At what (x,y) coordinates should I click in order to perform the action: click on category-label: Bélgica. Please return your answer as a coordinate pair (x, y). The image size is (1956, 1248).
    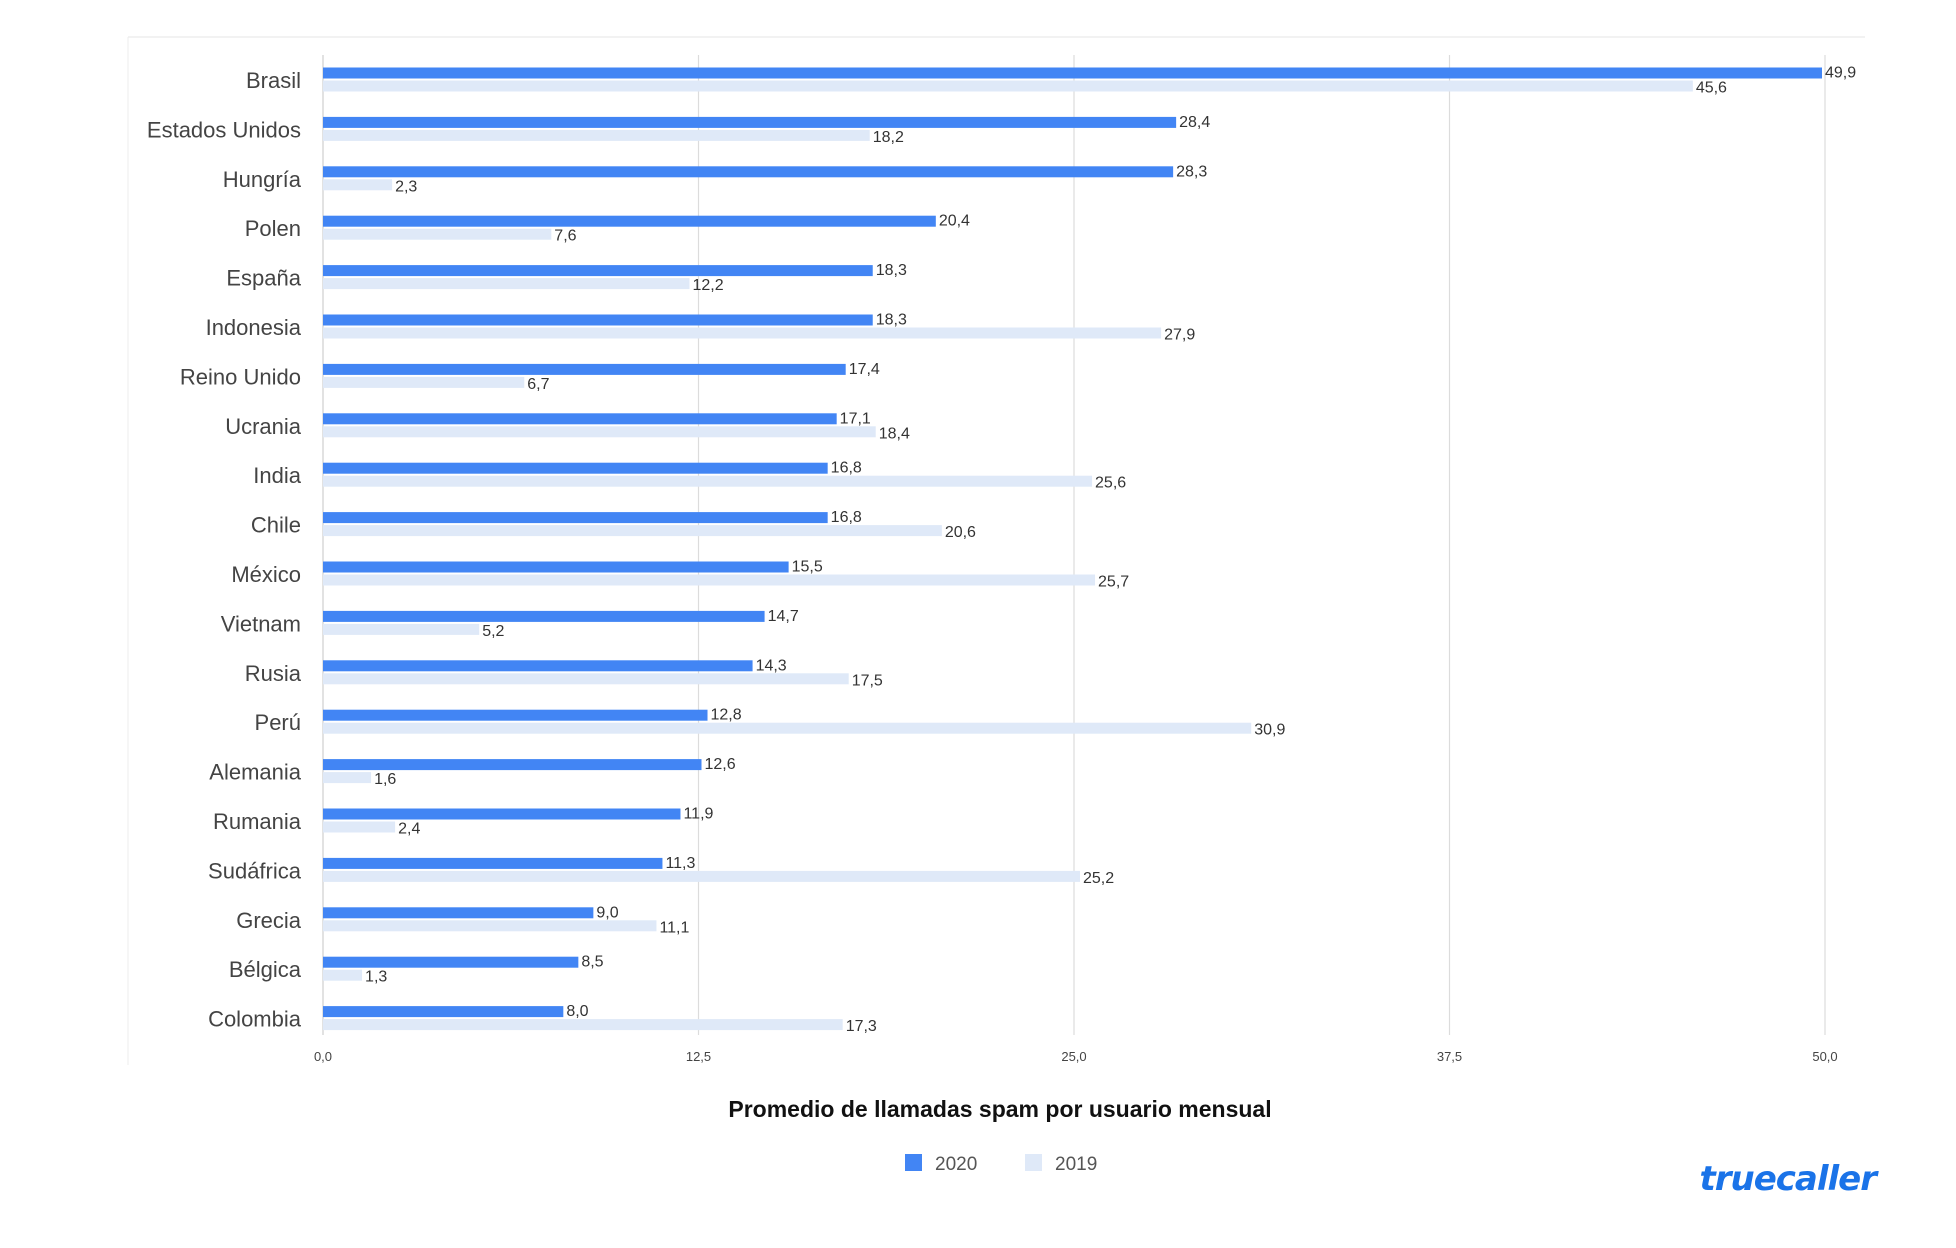
    Looking at the image, I should click on (265, 969).